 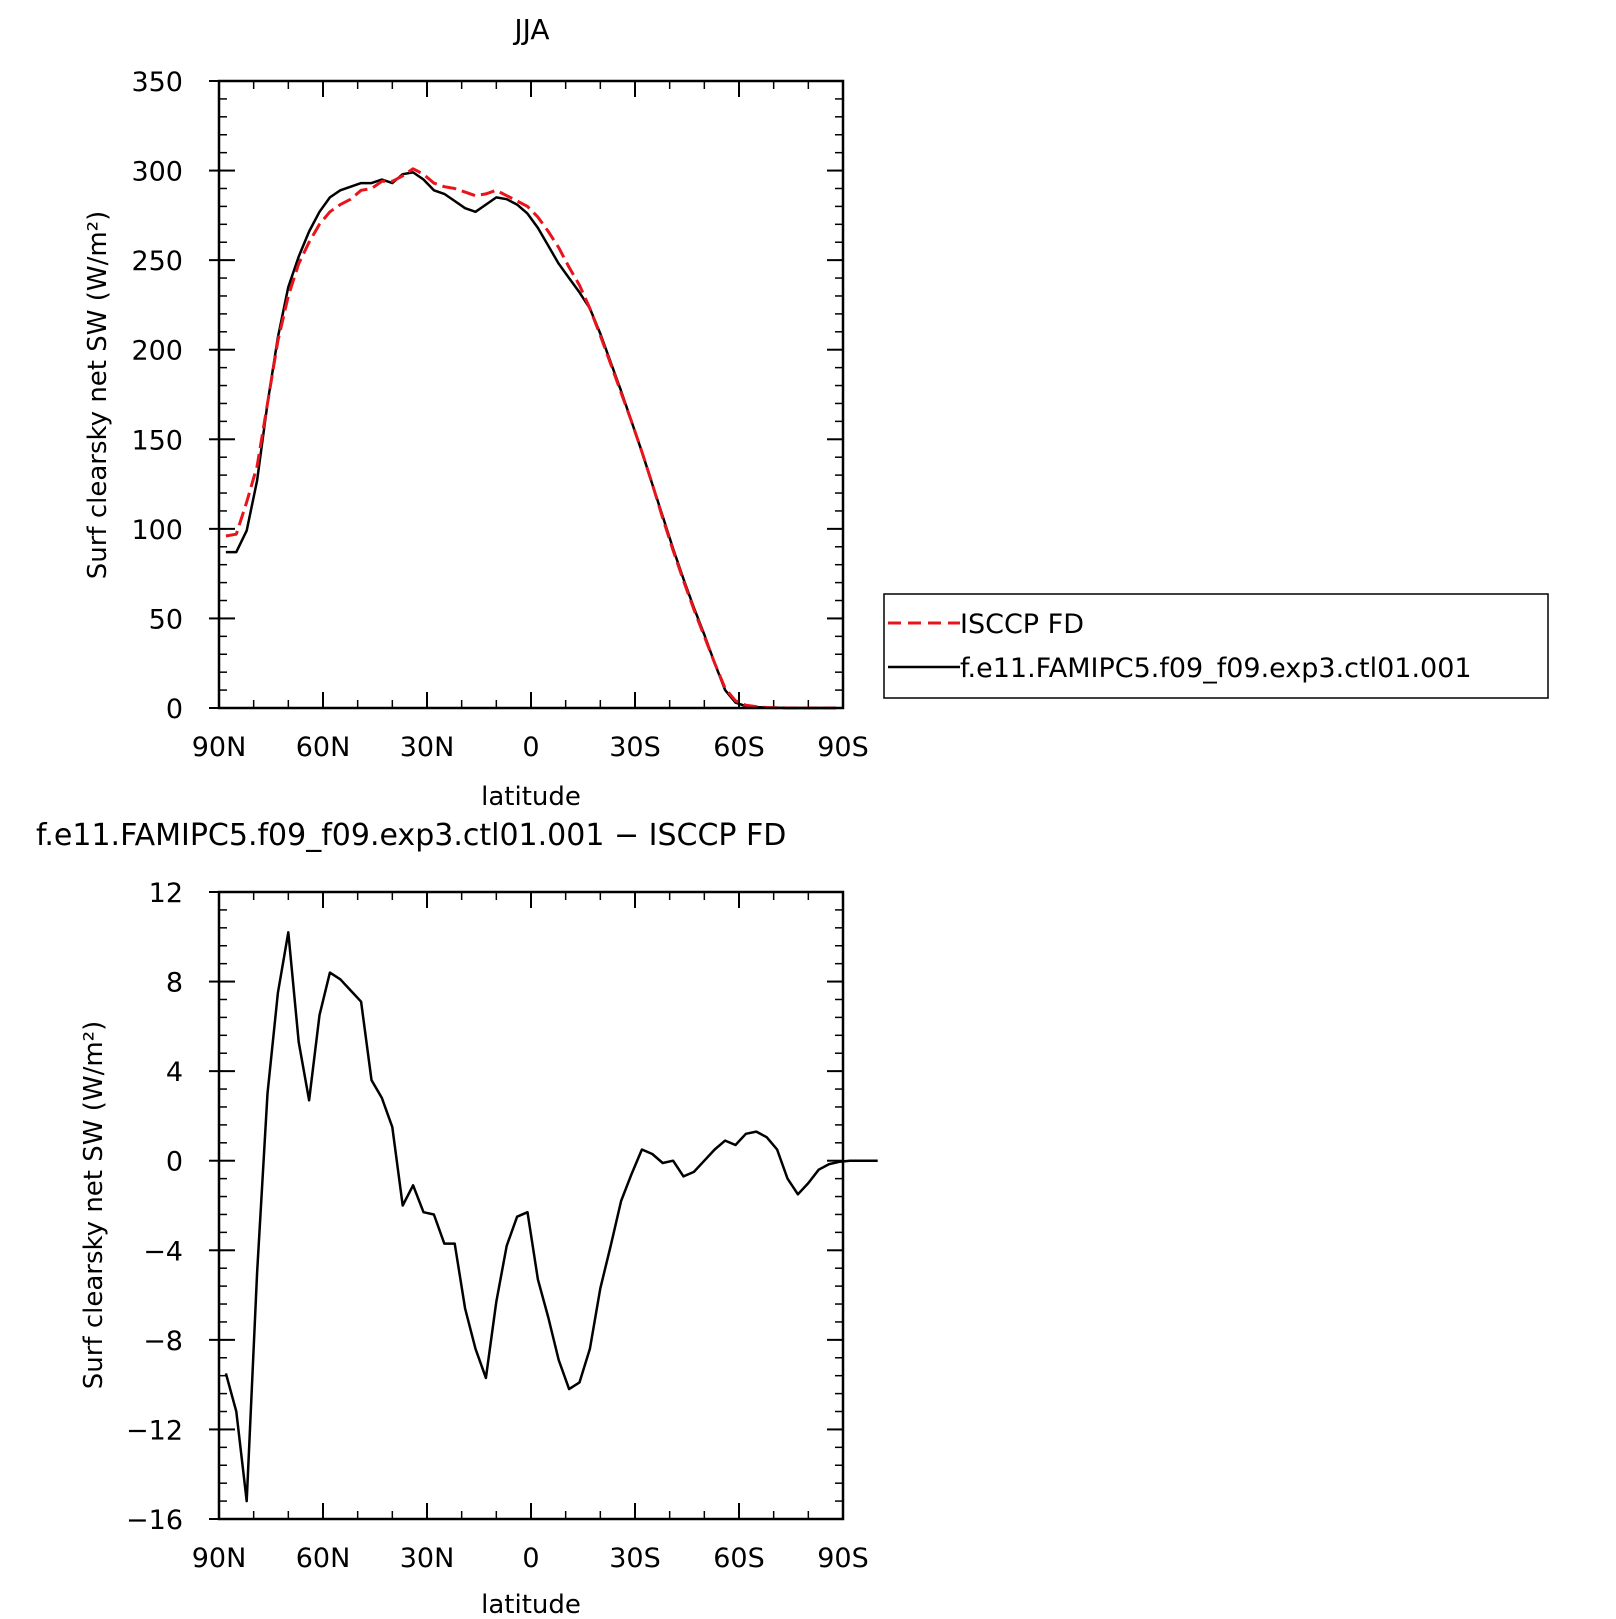 What do you see at coordinates (323, 1558) in the screenshot?
I see `bottom-x-tick-label: 60N` at bounding box center [323, 1558].